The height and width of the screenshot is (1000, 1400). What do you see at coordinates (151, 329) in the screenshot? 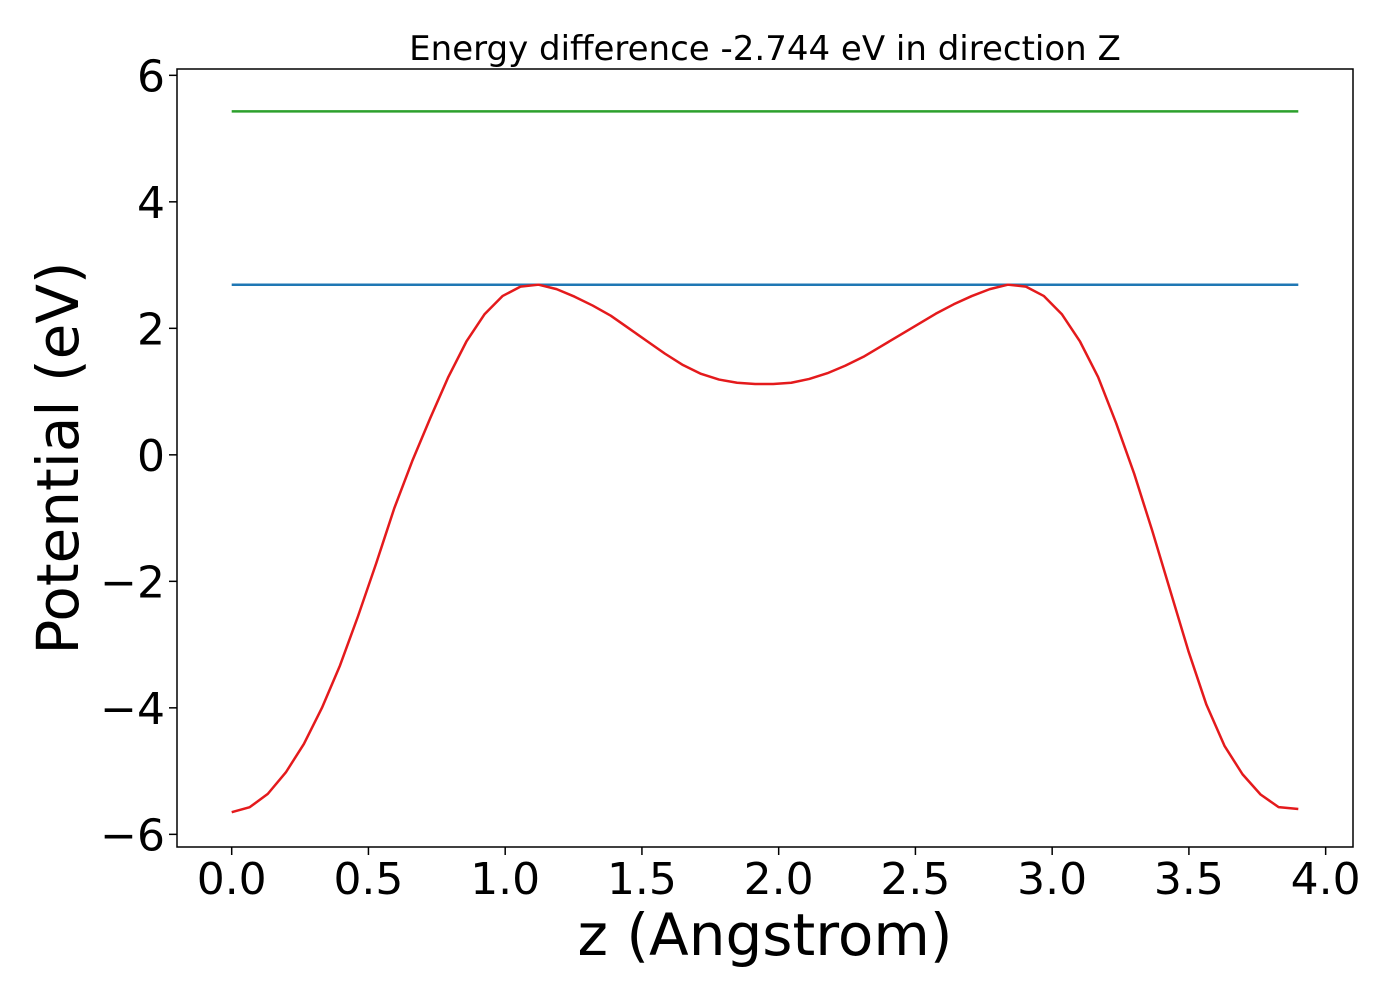
I see `y-tick-label: 2` at bounding box center [151, 329].